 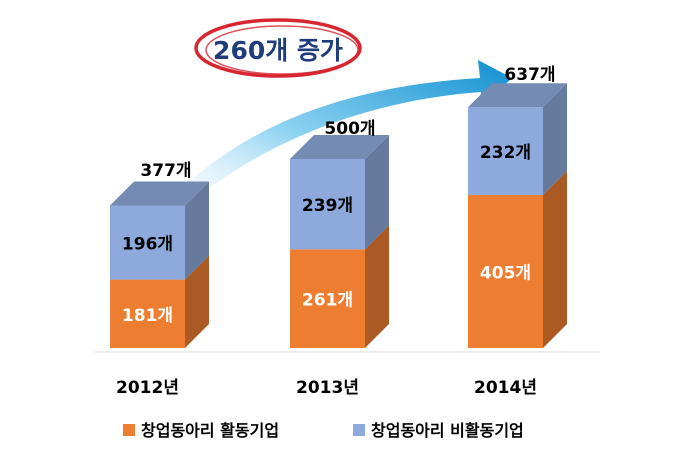 I want to click on total-label-1: 500개, so click(x=349, y=129).